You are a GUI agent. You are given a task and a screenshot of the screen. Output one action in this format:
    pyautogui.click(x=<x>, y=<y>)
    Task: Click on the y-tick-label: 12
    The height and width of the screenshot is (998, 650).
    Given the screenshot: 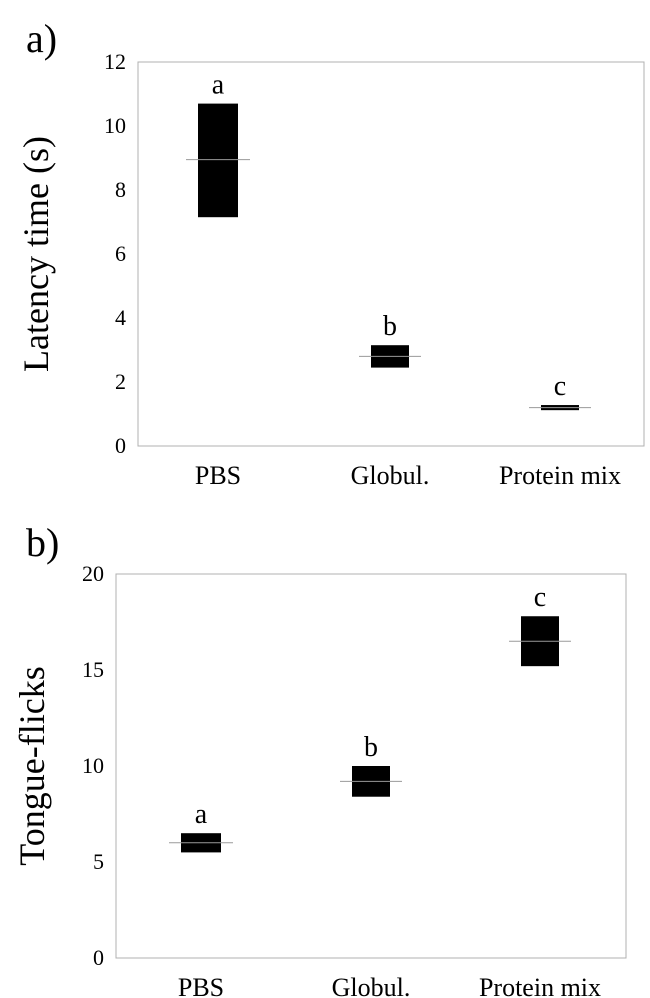 What is the action you would take?
    pyautogui.click(x=115, y=61)
    